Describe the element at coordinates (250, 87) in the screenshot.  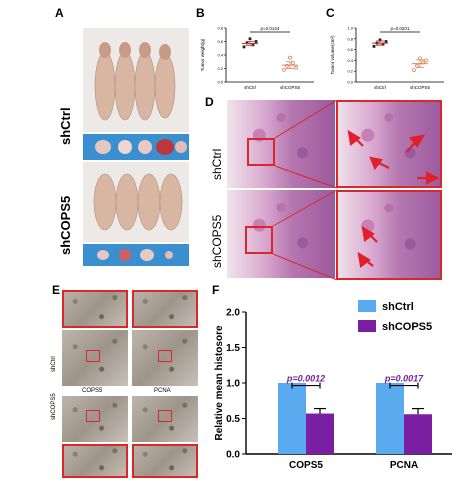
I see `weight-x-tick-label: shCtrl` at that location.